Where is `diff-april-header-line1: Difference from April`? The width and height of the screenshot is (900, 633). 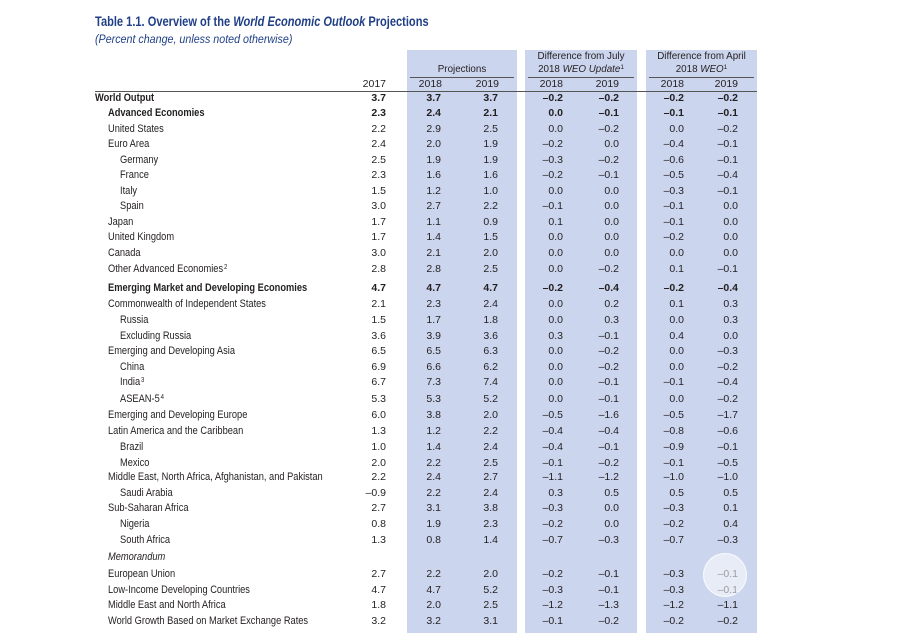
diff-april-header-line1: Difference from April is located at coordinates (701, 56).